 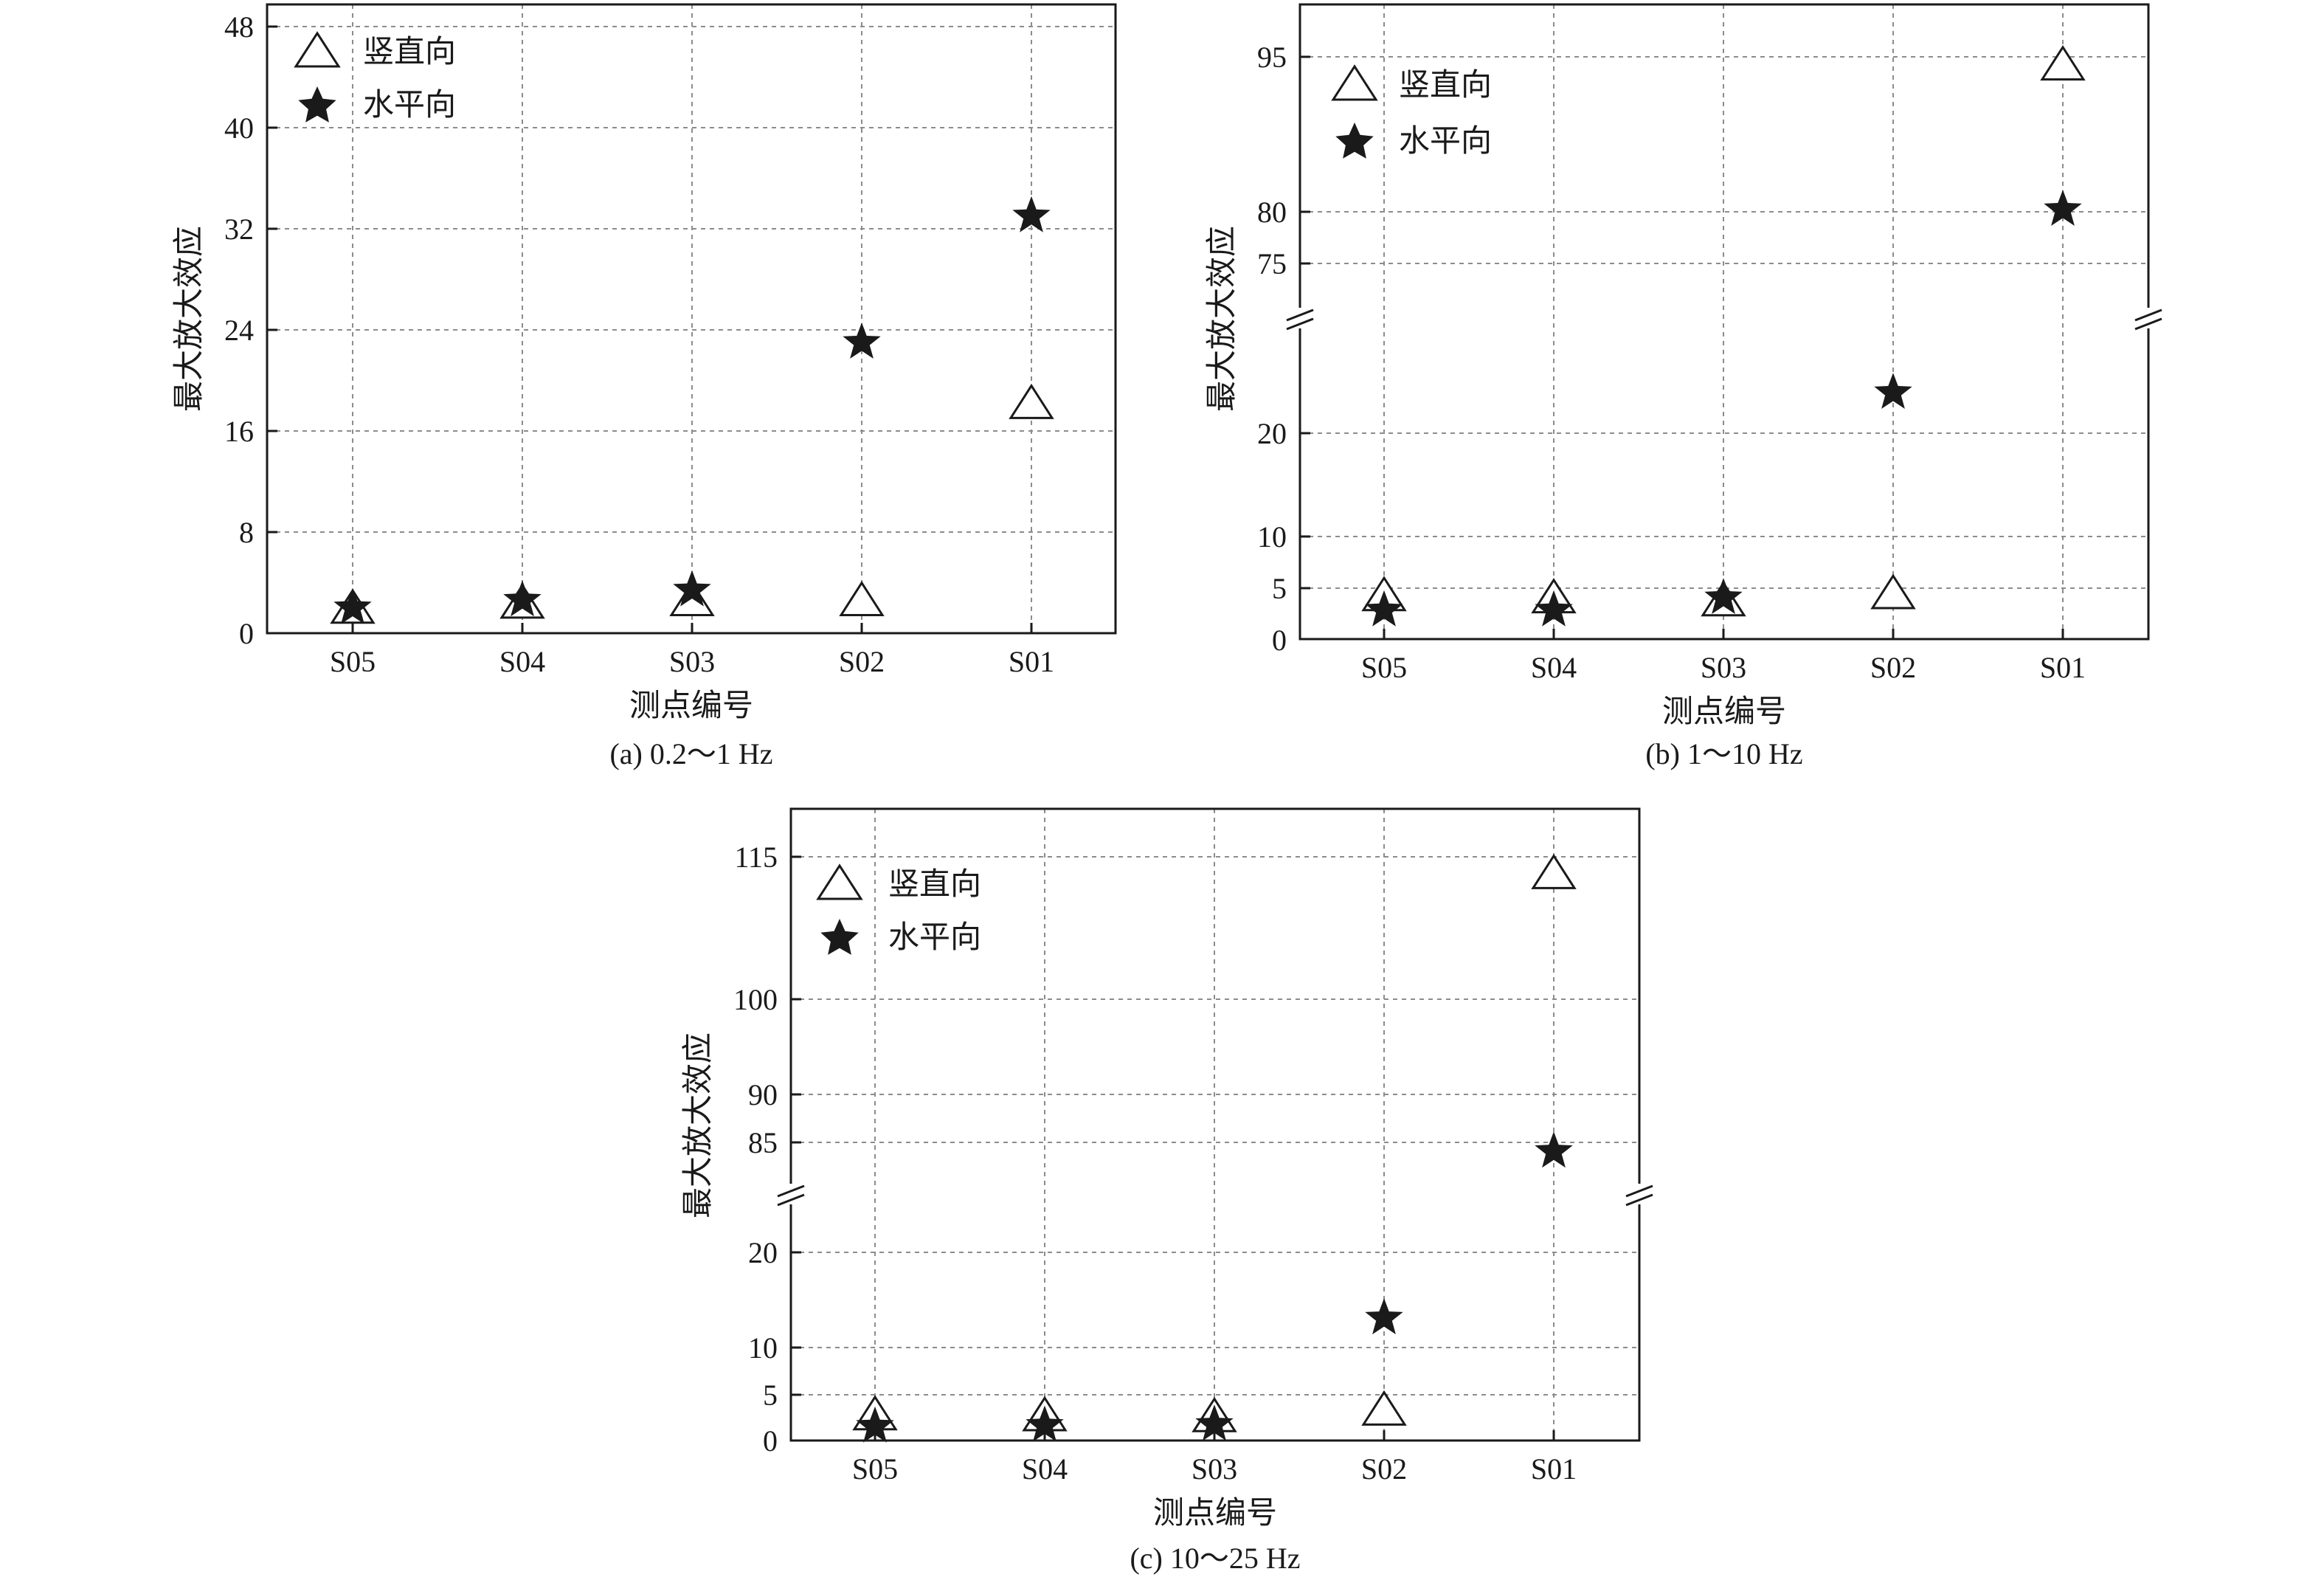 I want to click on panel-c-ticks, so click(x=1173, y=1148).